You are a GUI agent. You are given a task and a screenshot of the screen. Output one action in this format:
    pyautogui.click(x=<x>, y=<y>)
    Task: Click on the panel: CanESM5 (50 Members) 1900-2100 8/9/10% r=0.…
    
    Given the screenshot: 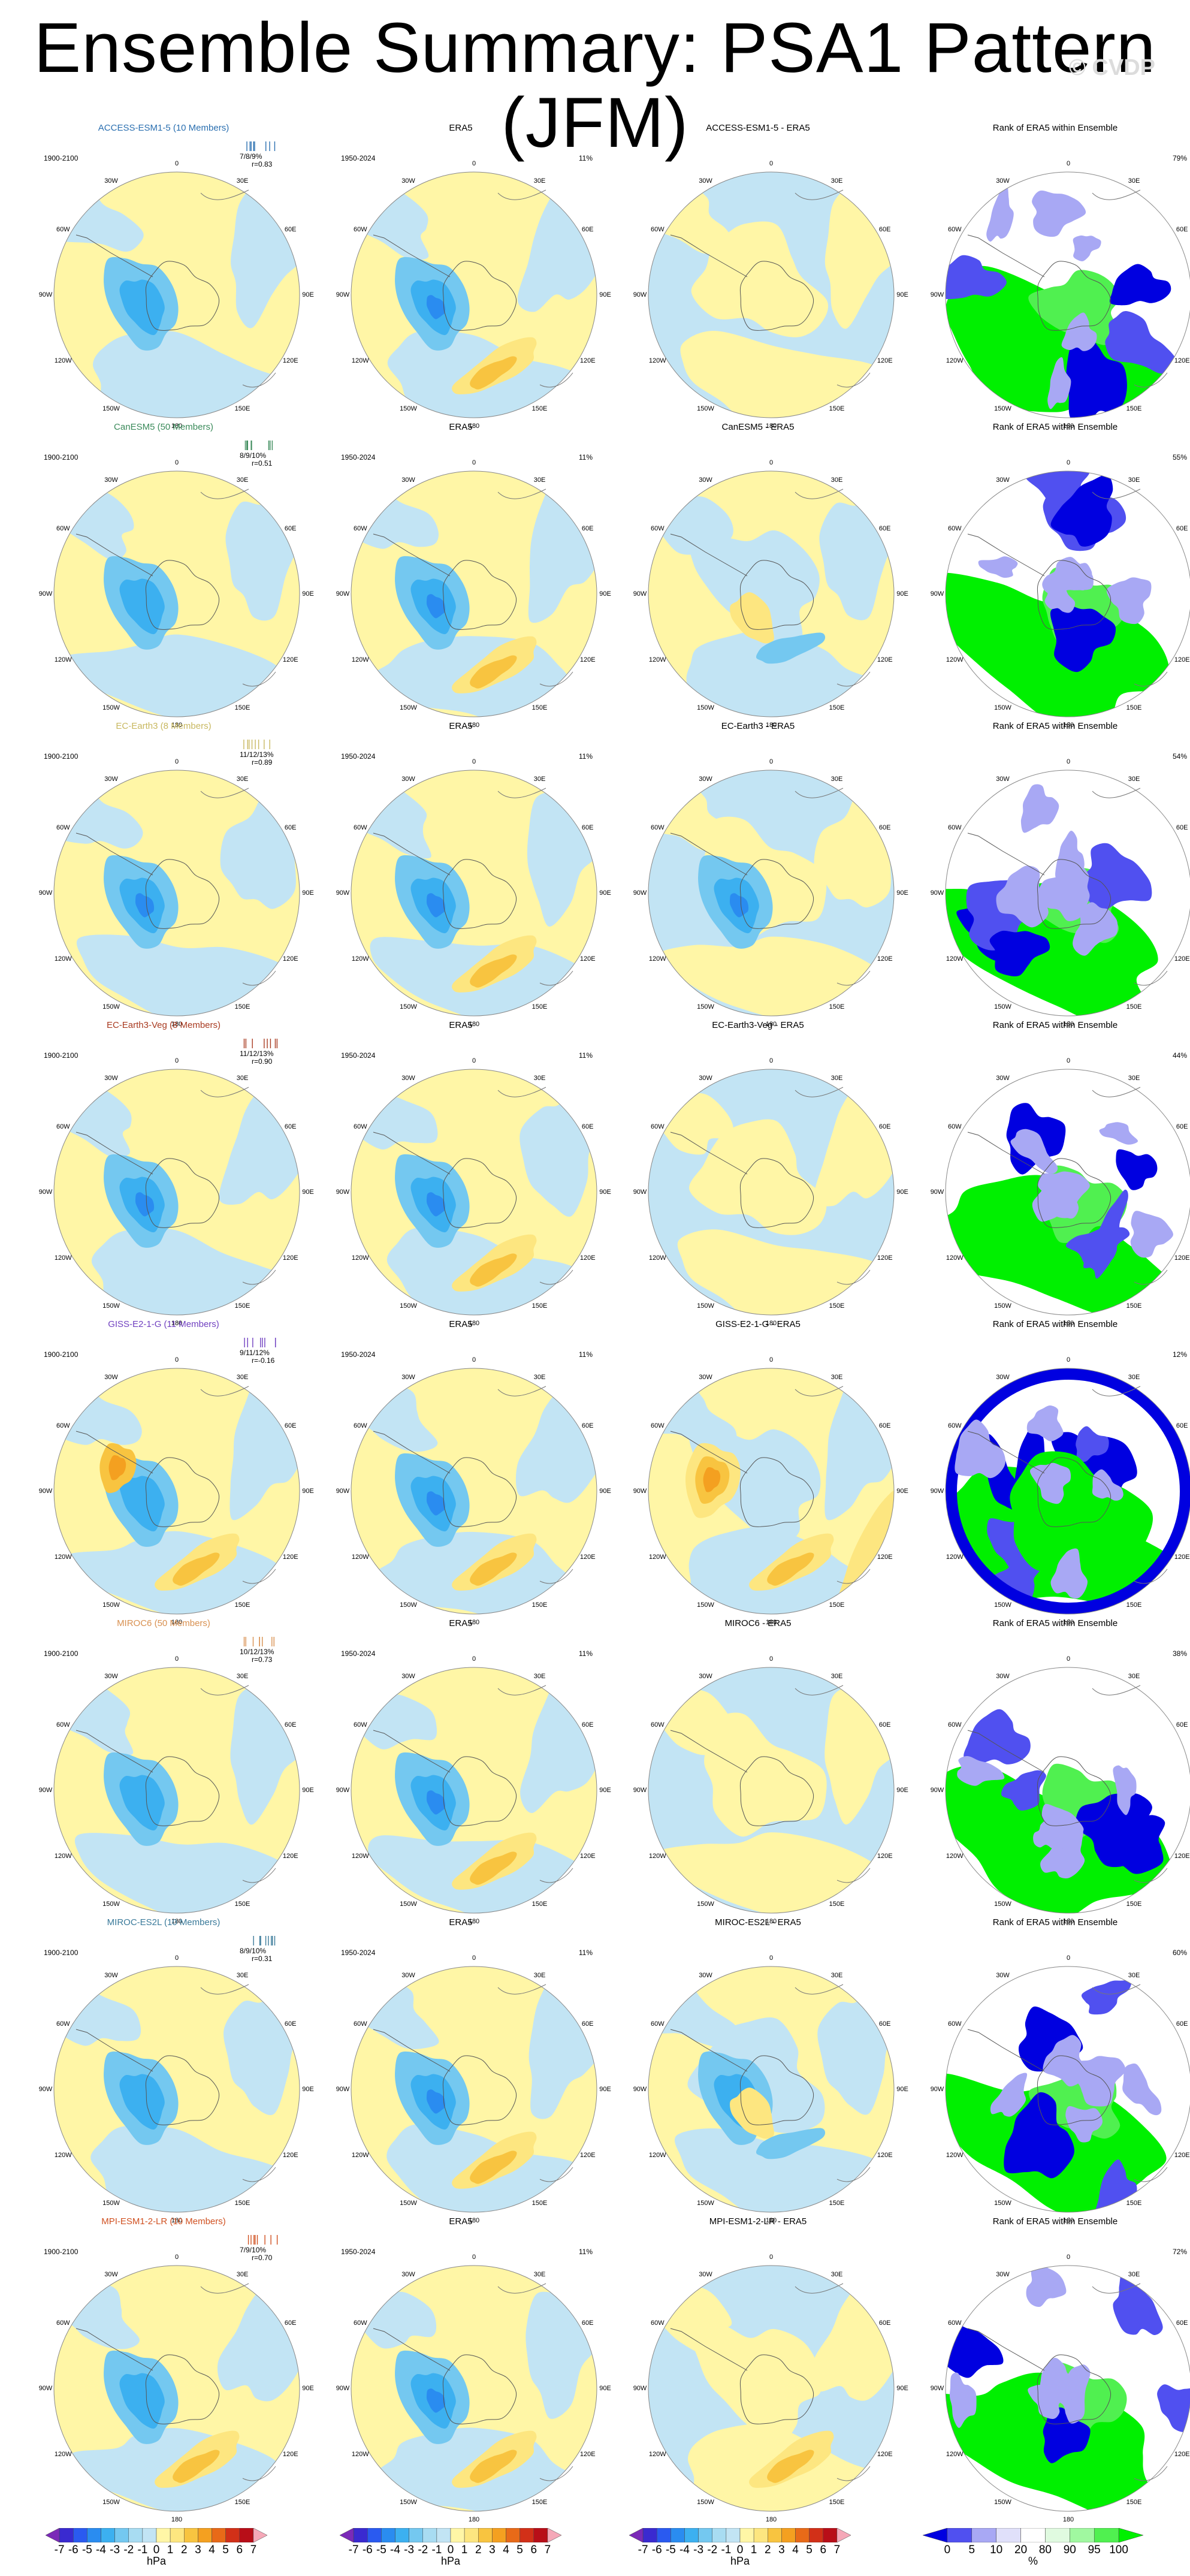 What is the action you would take?
    pyautogui.click(x=165, y=575)
    